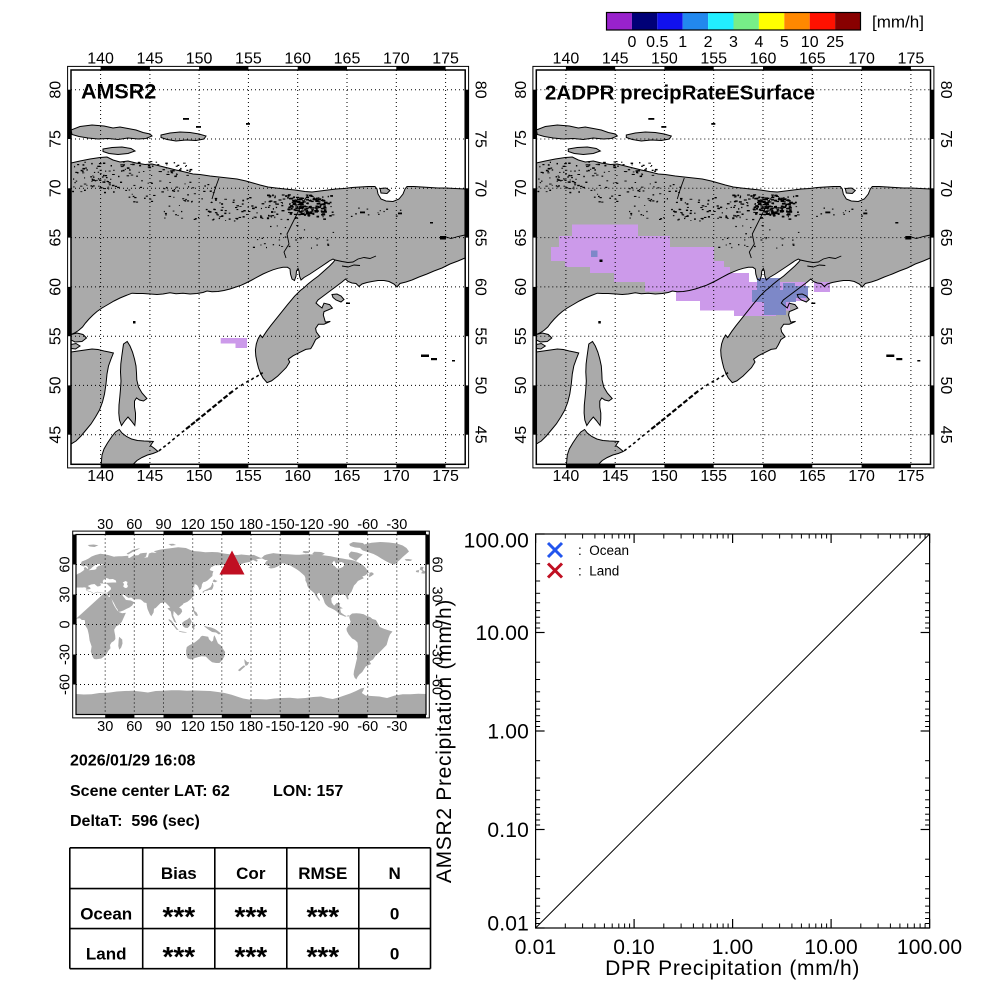 This screenshot has height=1000, width=1000. What do you see at coordinates (135, 821) in the screenshot?
I see `svg-text: DeltaT: 596 (sec)` at bounding box center [135, 821].